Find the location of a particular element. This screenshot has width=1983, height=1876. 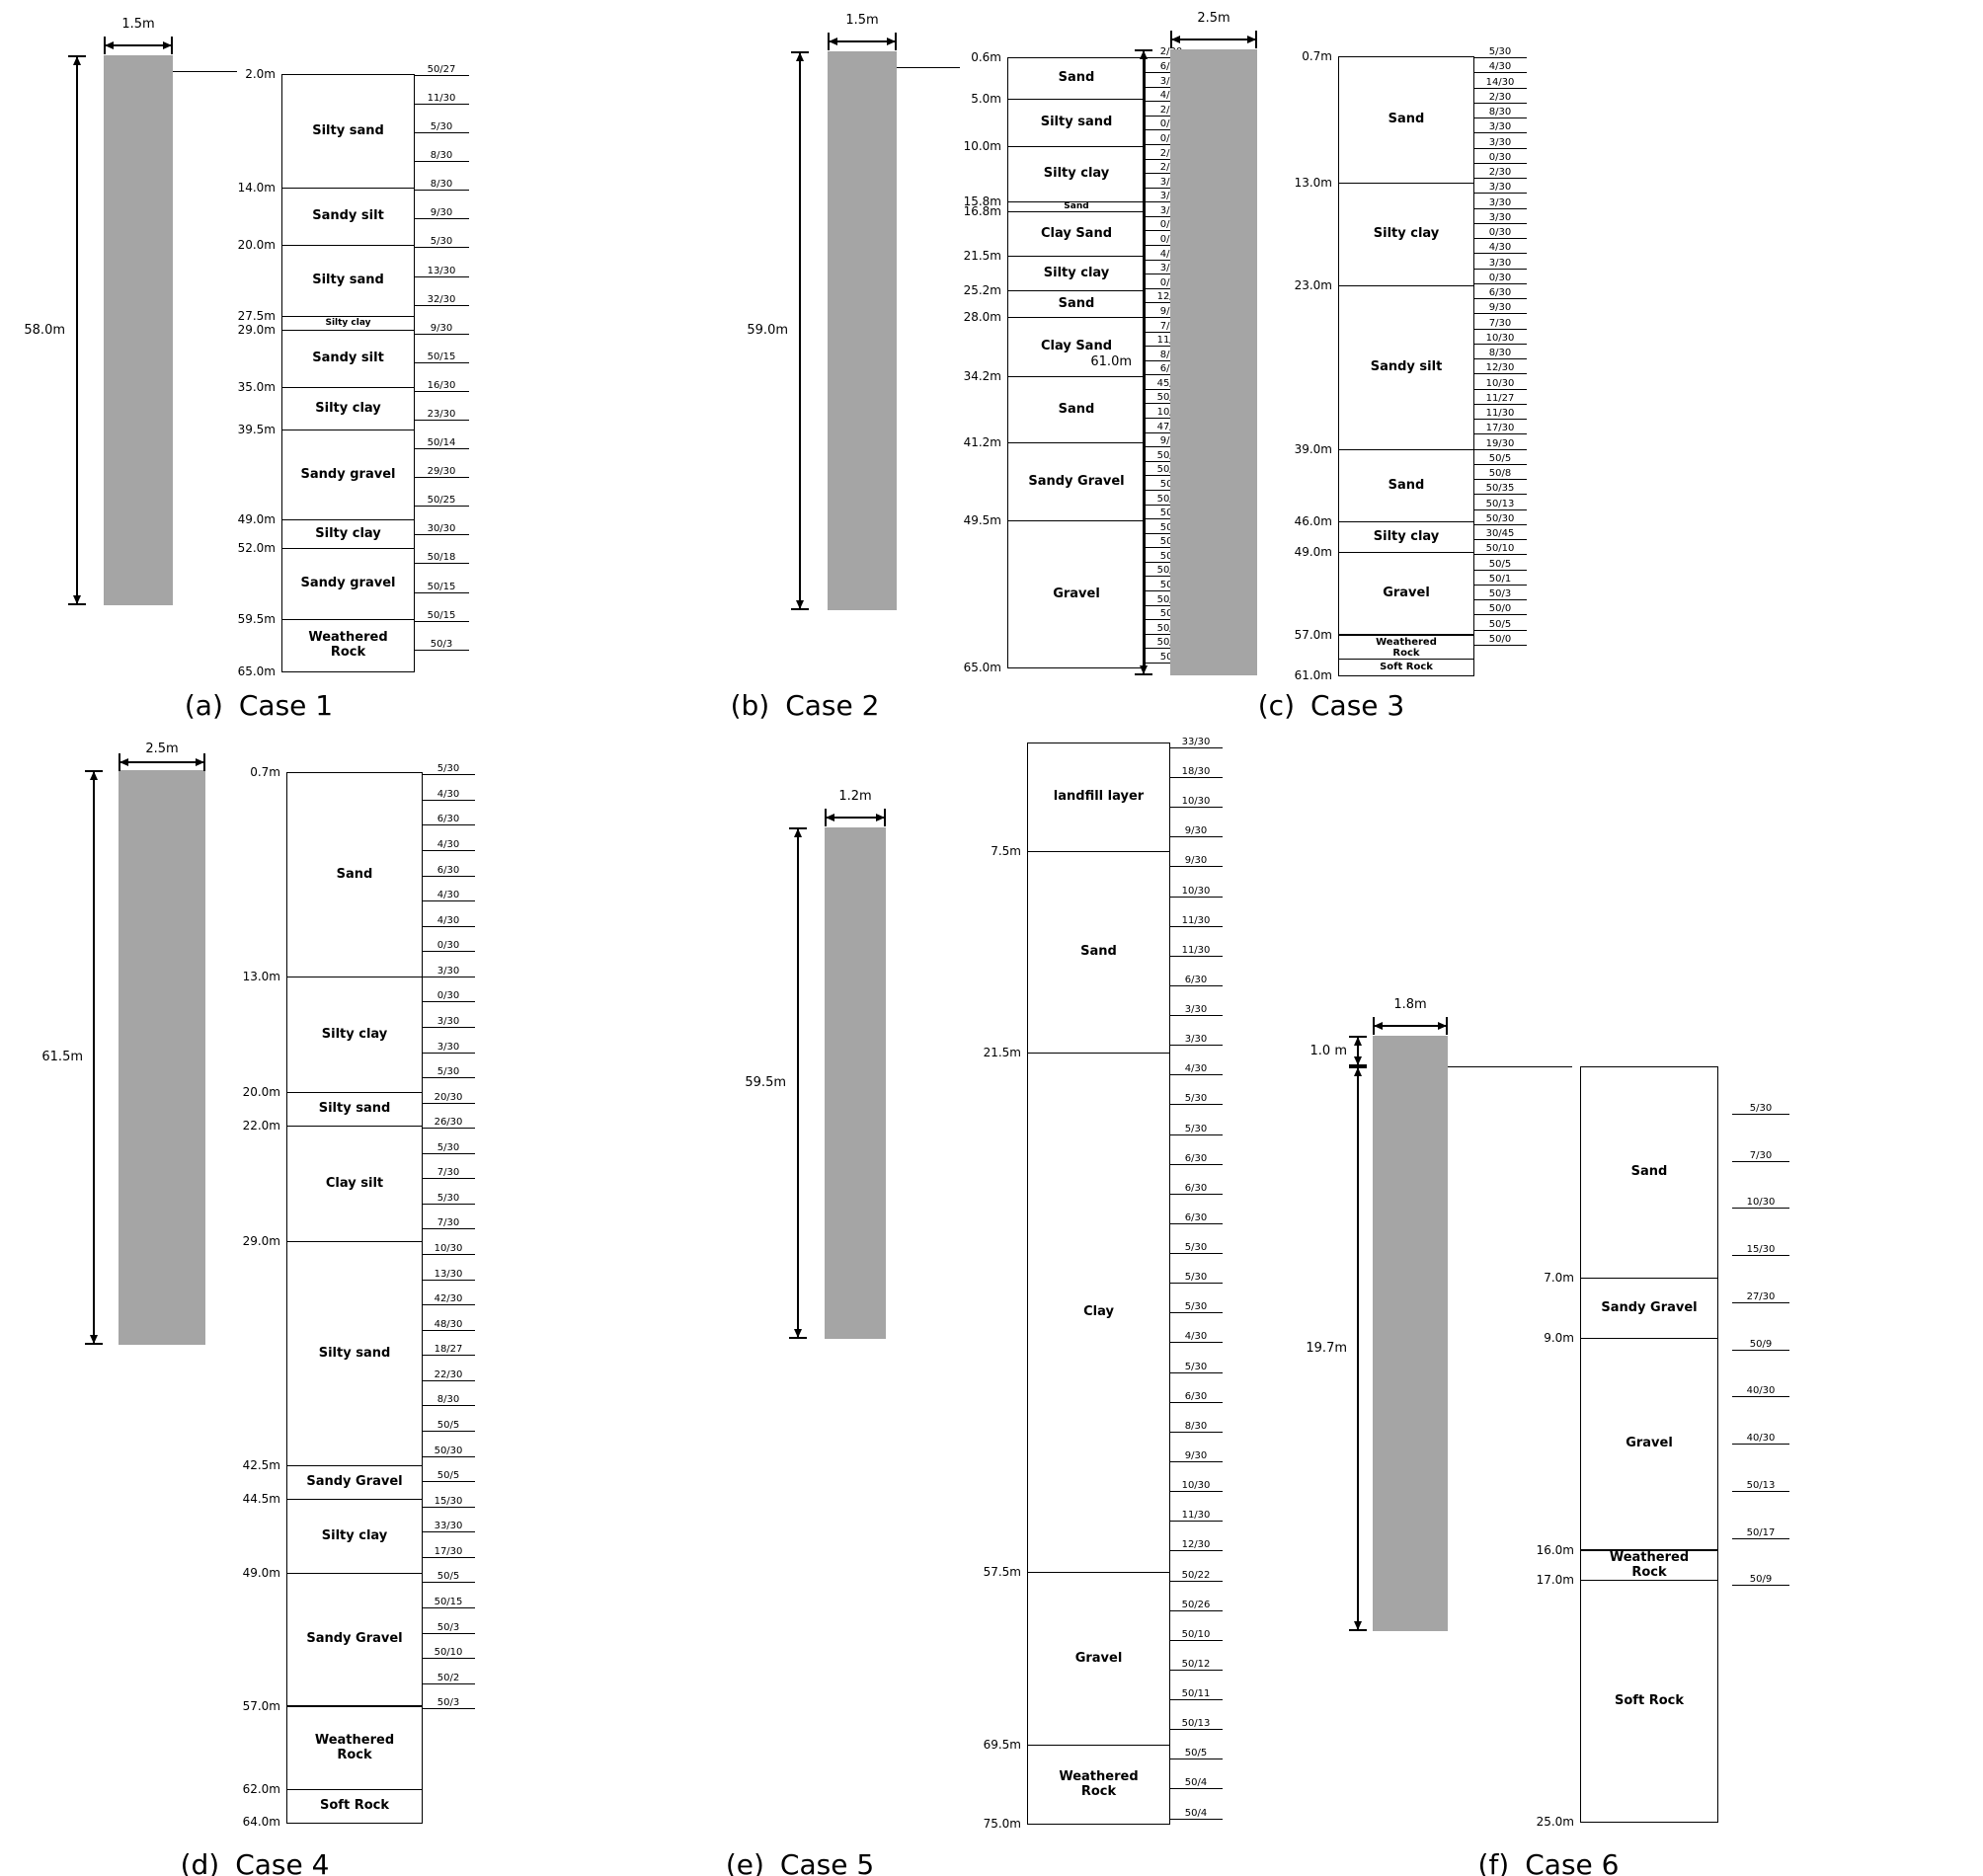

caption-title: Case 3 is located at coordinates (1357, 705).